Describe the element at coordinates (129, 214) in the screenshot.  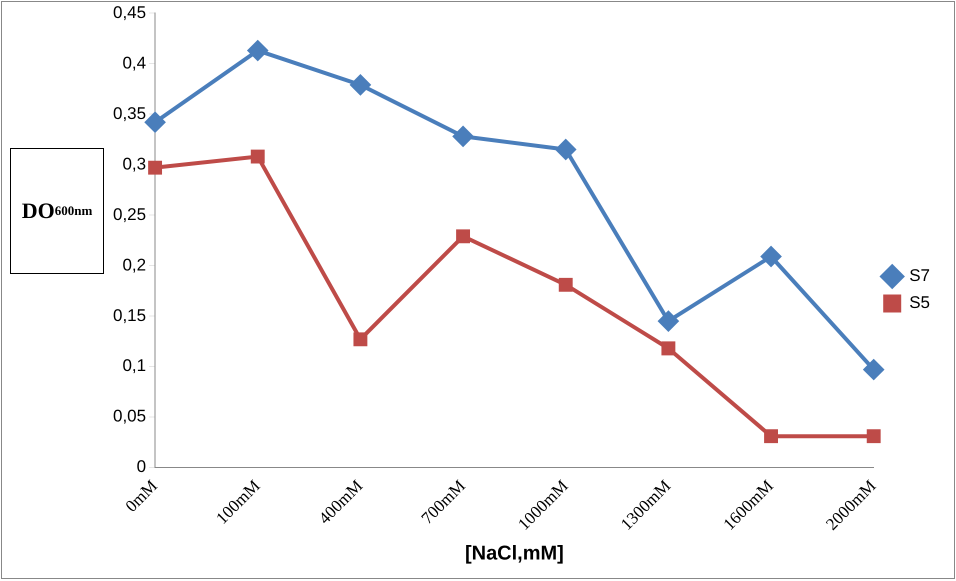
I see `y-tick-label: 0,25` at that location.